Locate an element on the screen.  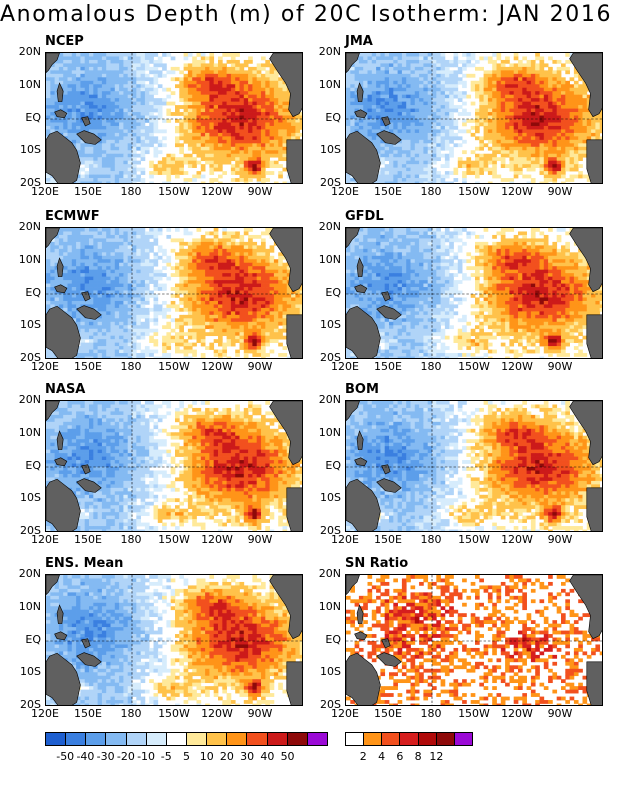
colorbar-label: -10 is located at coordinates (146, 756).